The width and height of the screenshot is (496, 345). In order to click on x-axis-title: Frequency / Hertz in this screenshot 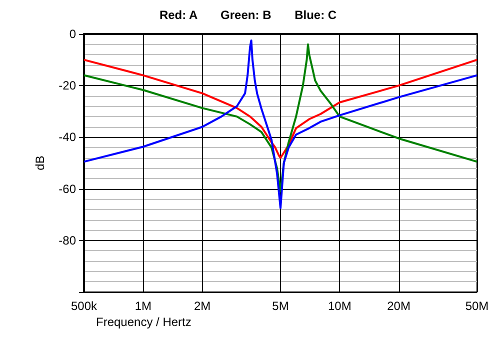, I will do `click(144, 322)`.